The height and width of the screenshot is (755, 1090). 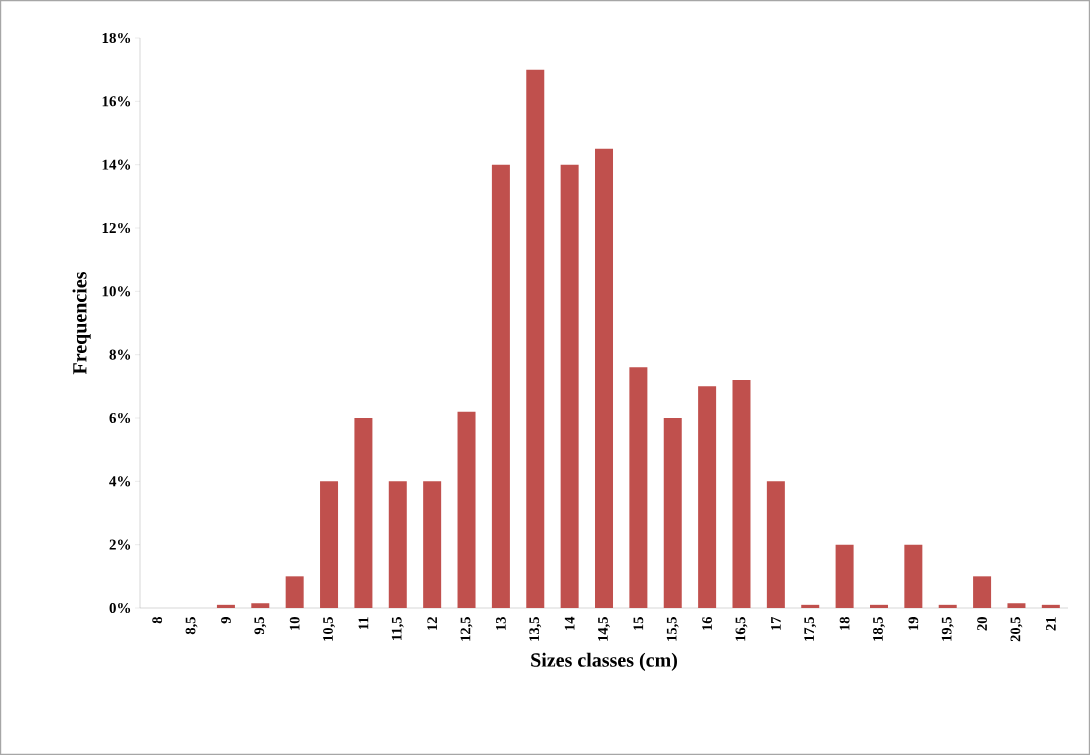 I want to click on x-tick-label: 8, so click(x=157, y=620).